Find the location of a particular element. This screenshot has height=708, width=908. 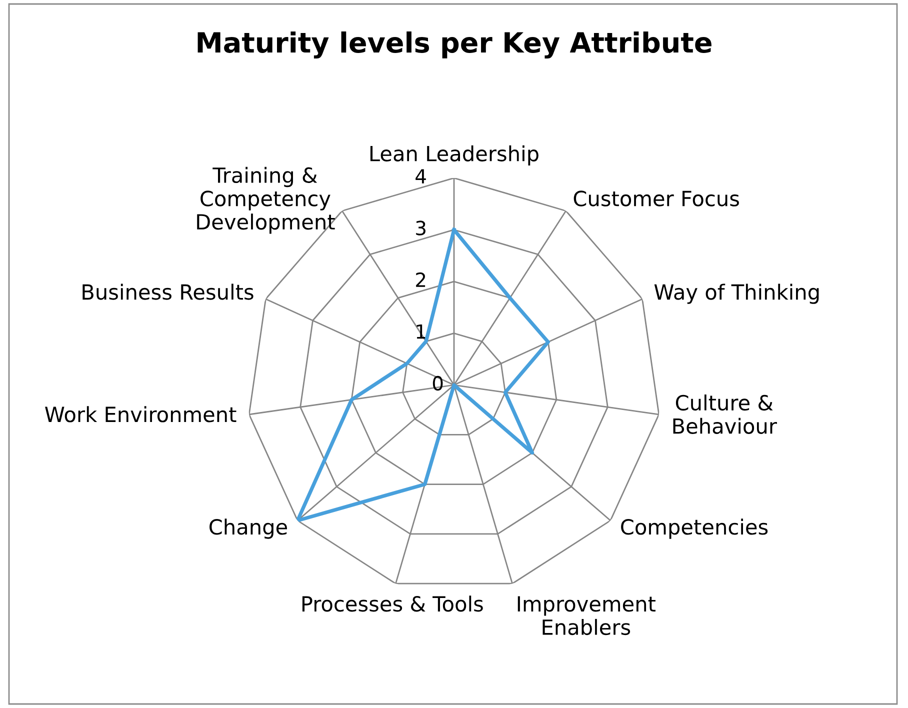

spoke-label: Processes & Tools is located at coordinates (392, 604).